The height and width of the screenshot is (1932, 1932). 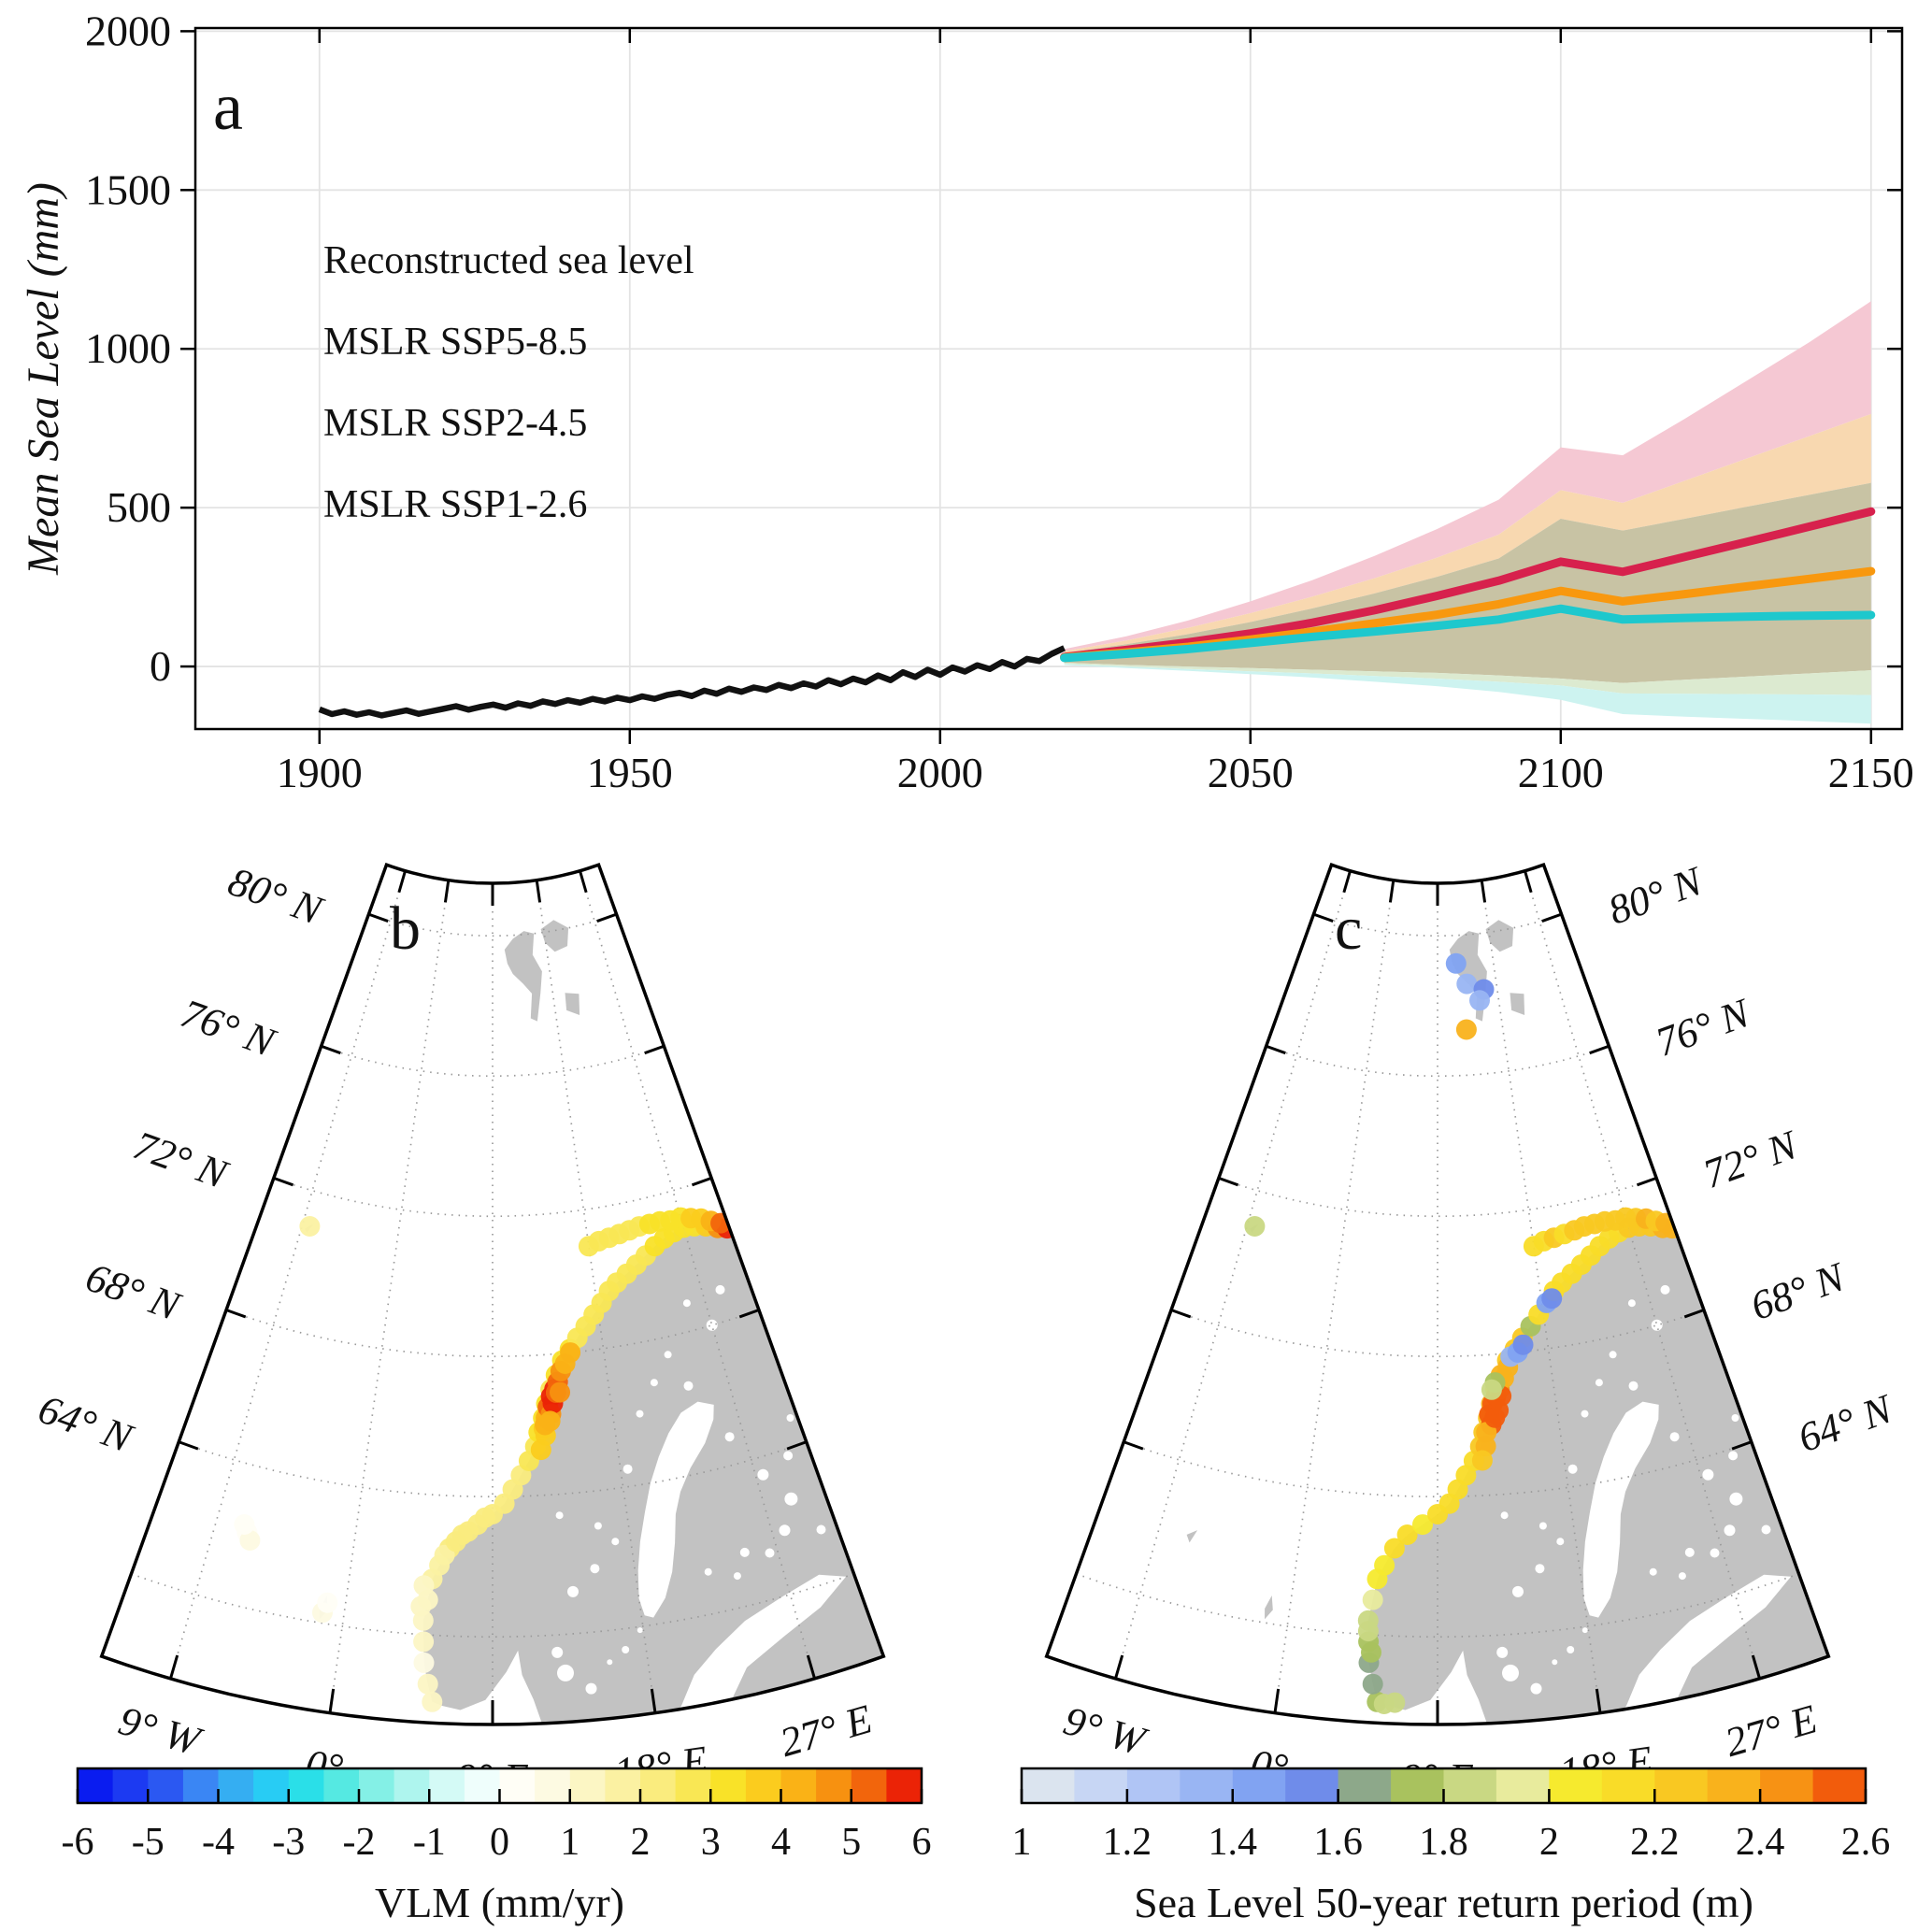 I want to click on colorbar-tick-label: 1.4, so click(x=1233, y=1842).